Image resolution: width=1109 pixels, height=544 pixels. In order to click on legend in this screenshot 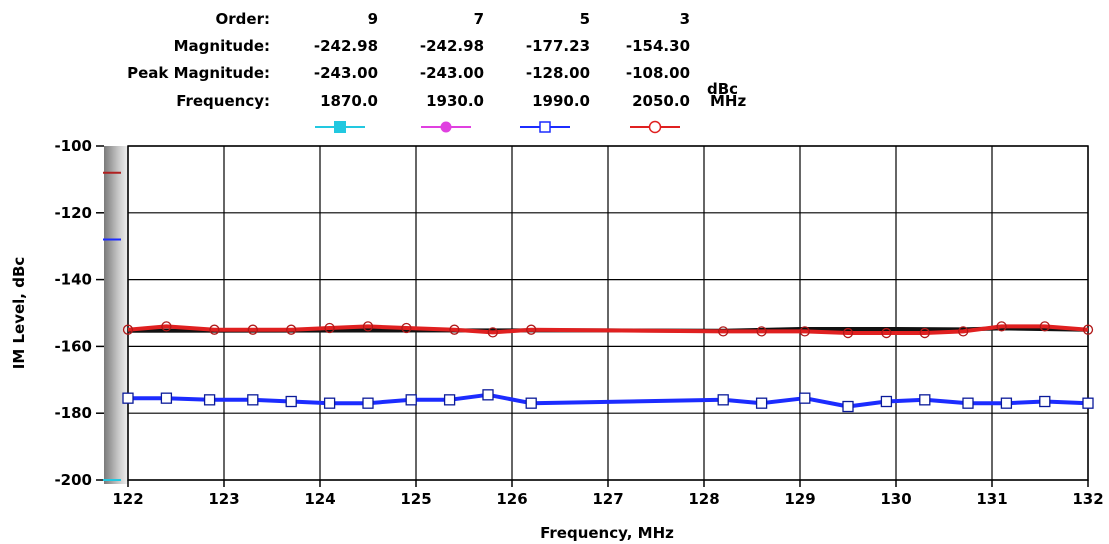, I will do `click(497, 127)`.